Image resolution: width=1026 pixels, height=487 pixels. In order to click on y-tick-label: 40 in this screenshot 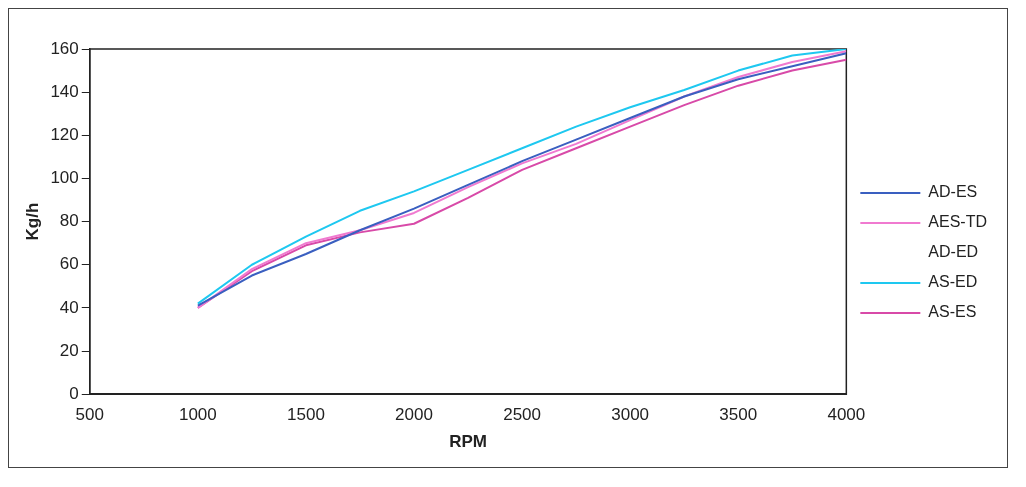, I will do `click(69, 307)`.